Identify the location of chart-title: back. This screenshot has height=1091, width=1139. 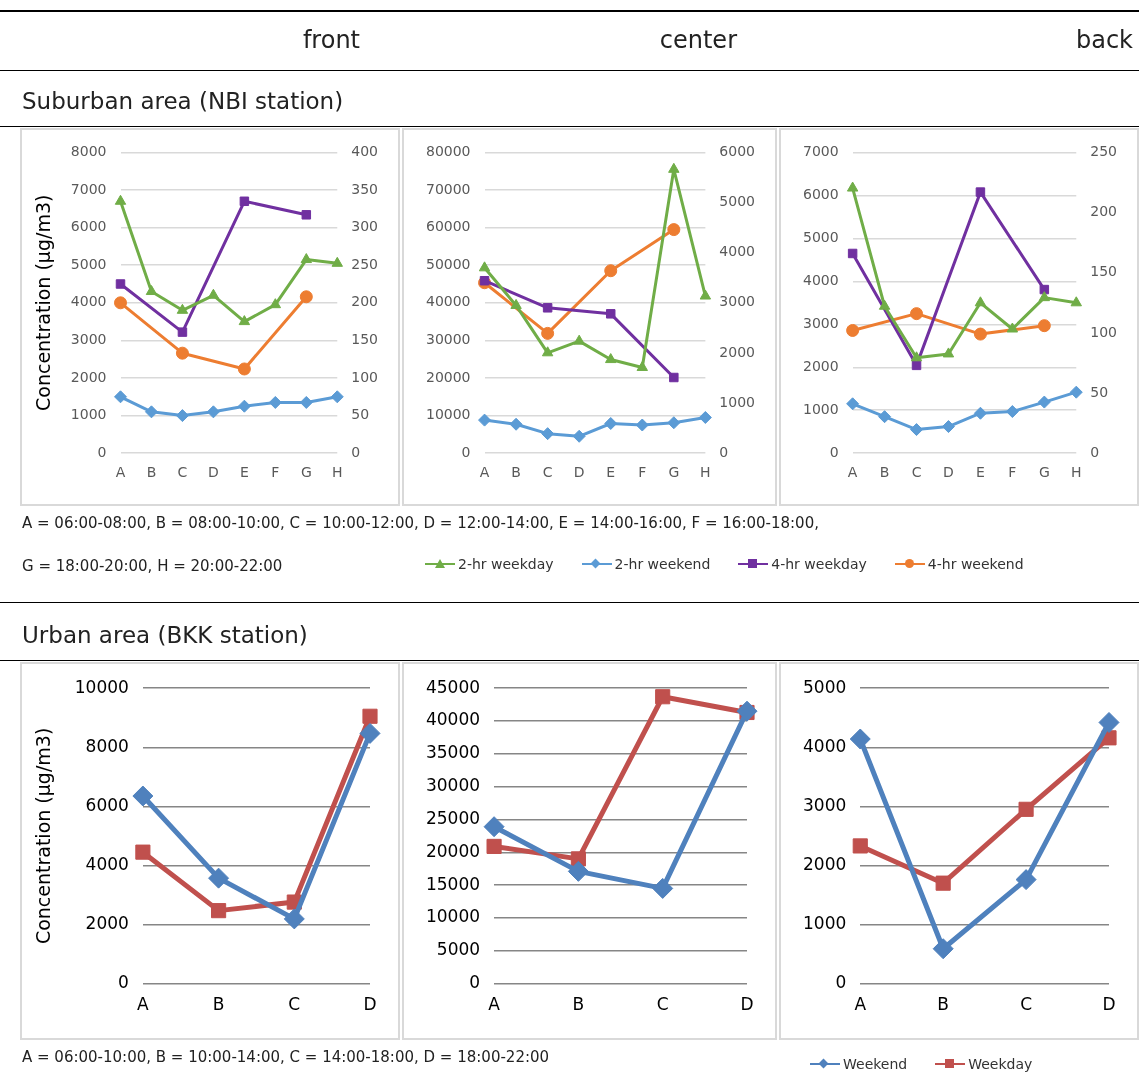
(1104, 40).